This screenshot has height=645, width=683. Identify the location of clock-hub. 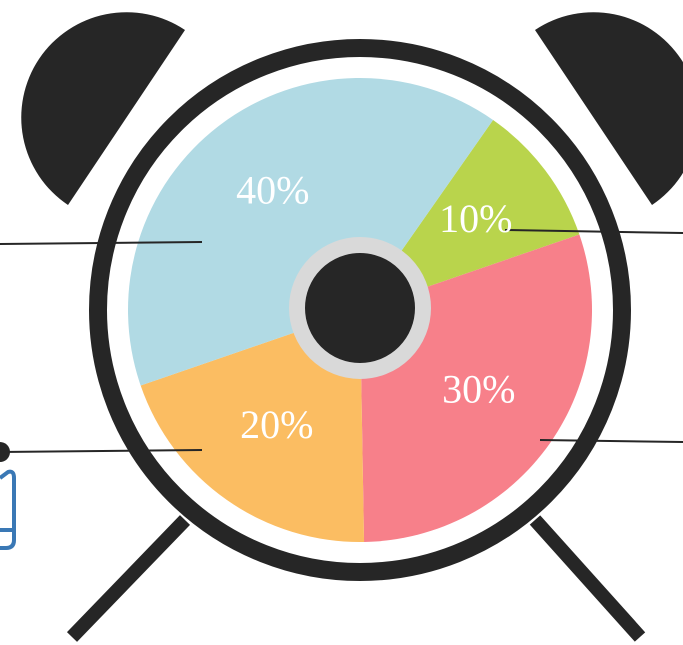
(360, 308).